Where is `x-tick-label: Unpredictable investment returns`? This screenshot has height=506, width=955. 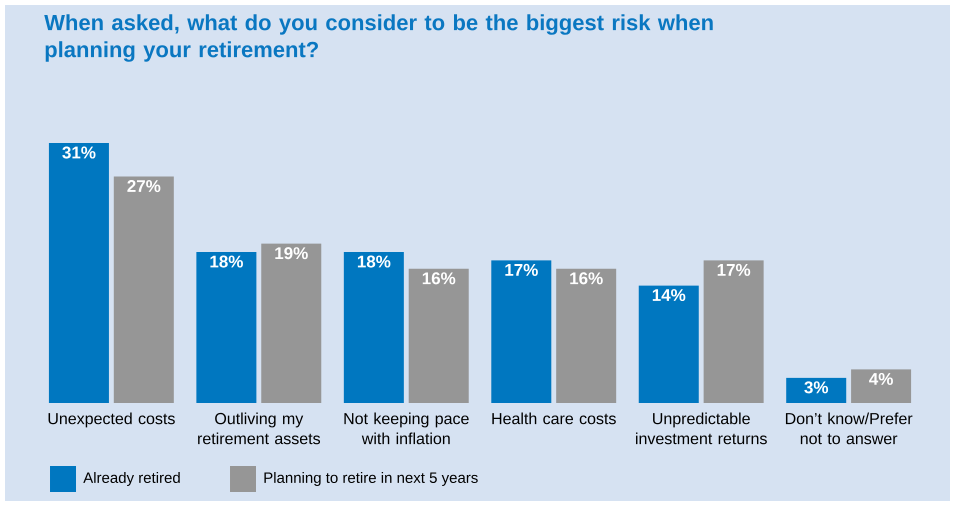
x-tick-label: Unpredictable investment returns is located at coordinates (701, 428).